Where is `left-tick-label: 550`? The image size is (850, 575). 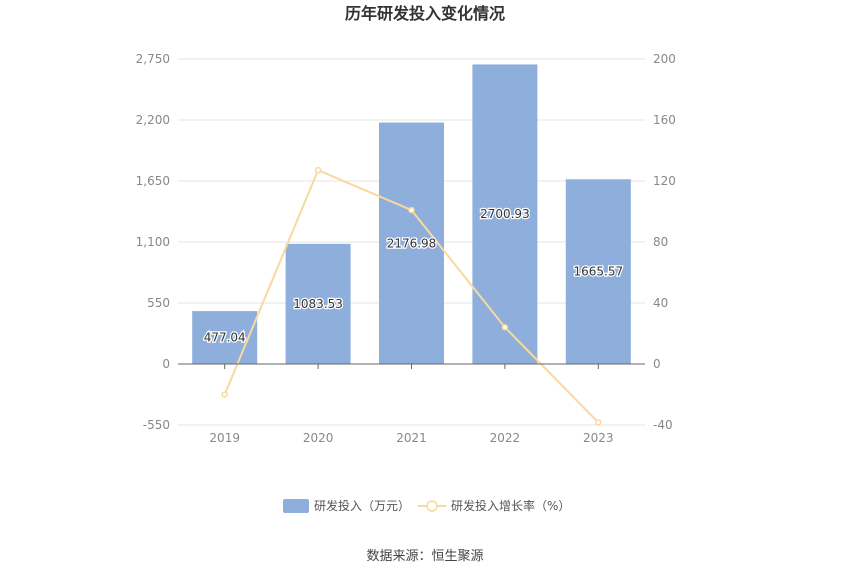
left-tick-label: 550 is located at coordinates (158, 303).